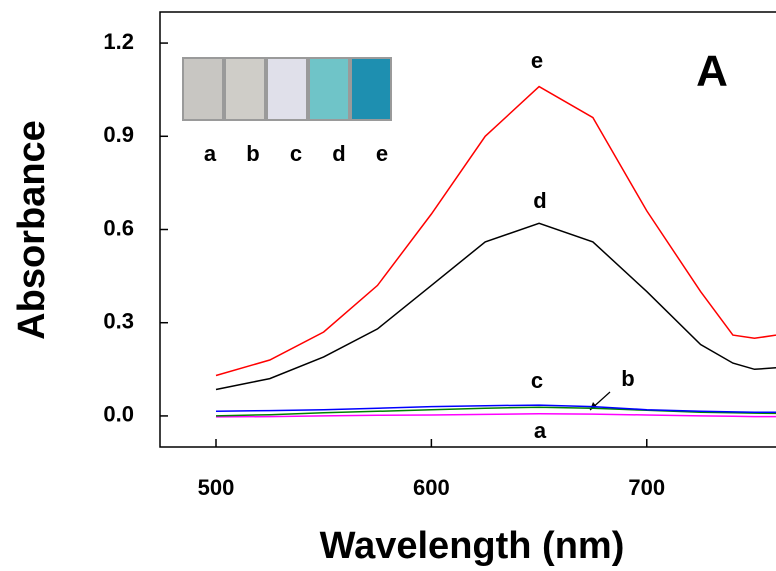 The image size is (776, 571). Describe the element at coordinates (210, 153) in the screenshot. I see `inset-label: a` at that location.